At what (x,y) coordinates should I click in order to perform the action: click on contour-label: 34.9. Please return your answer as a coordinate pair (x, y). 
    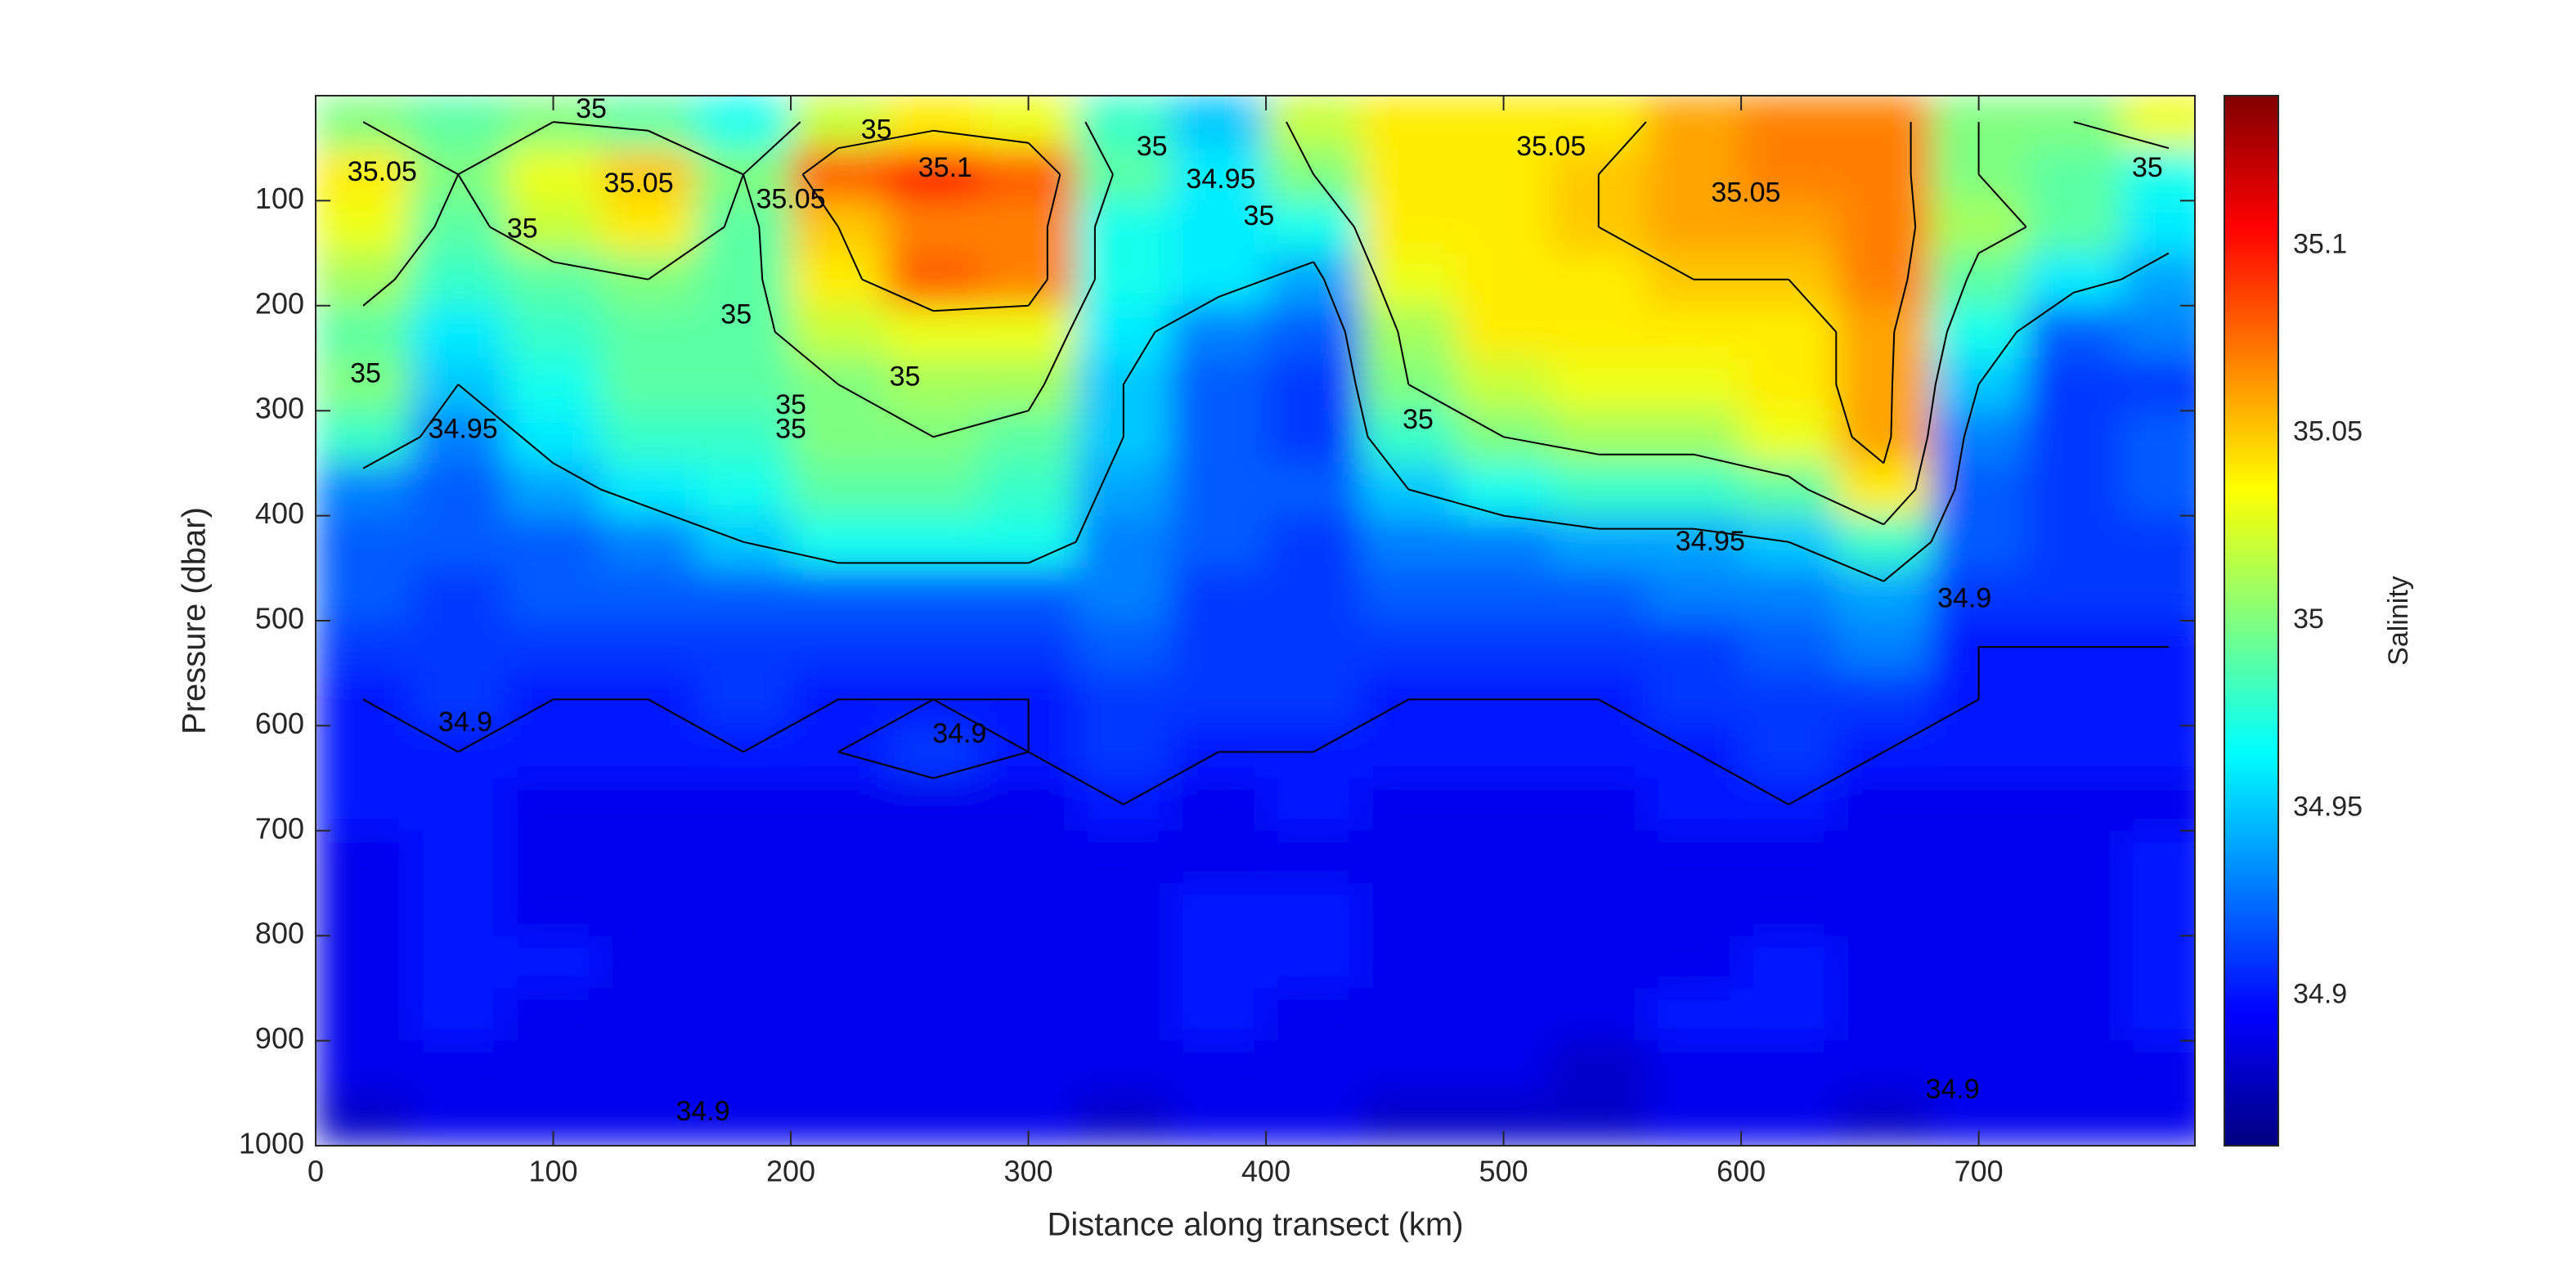
    Looking at the image, I should click on (465, 723).